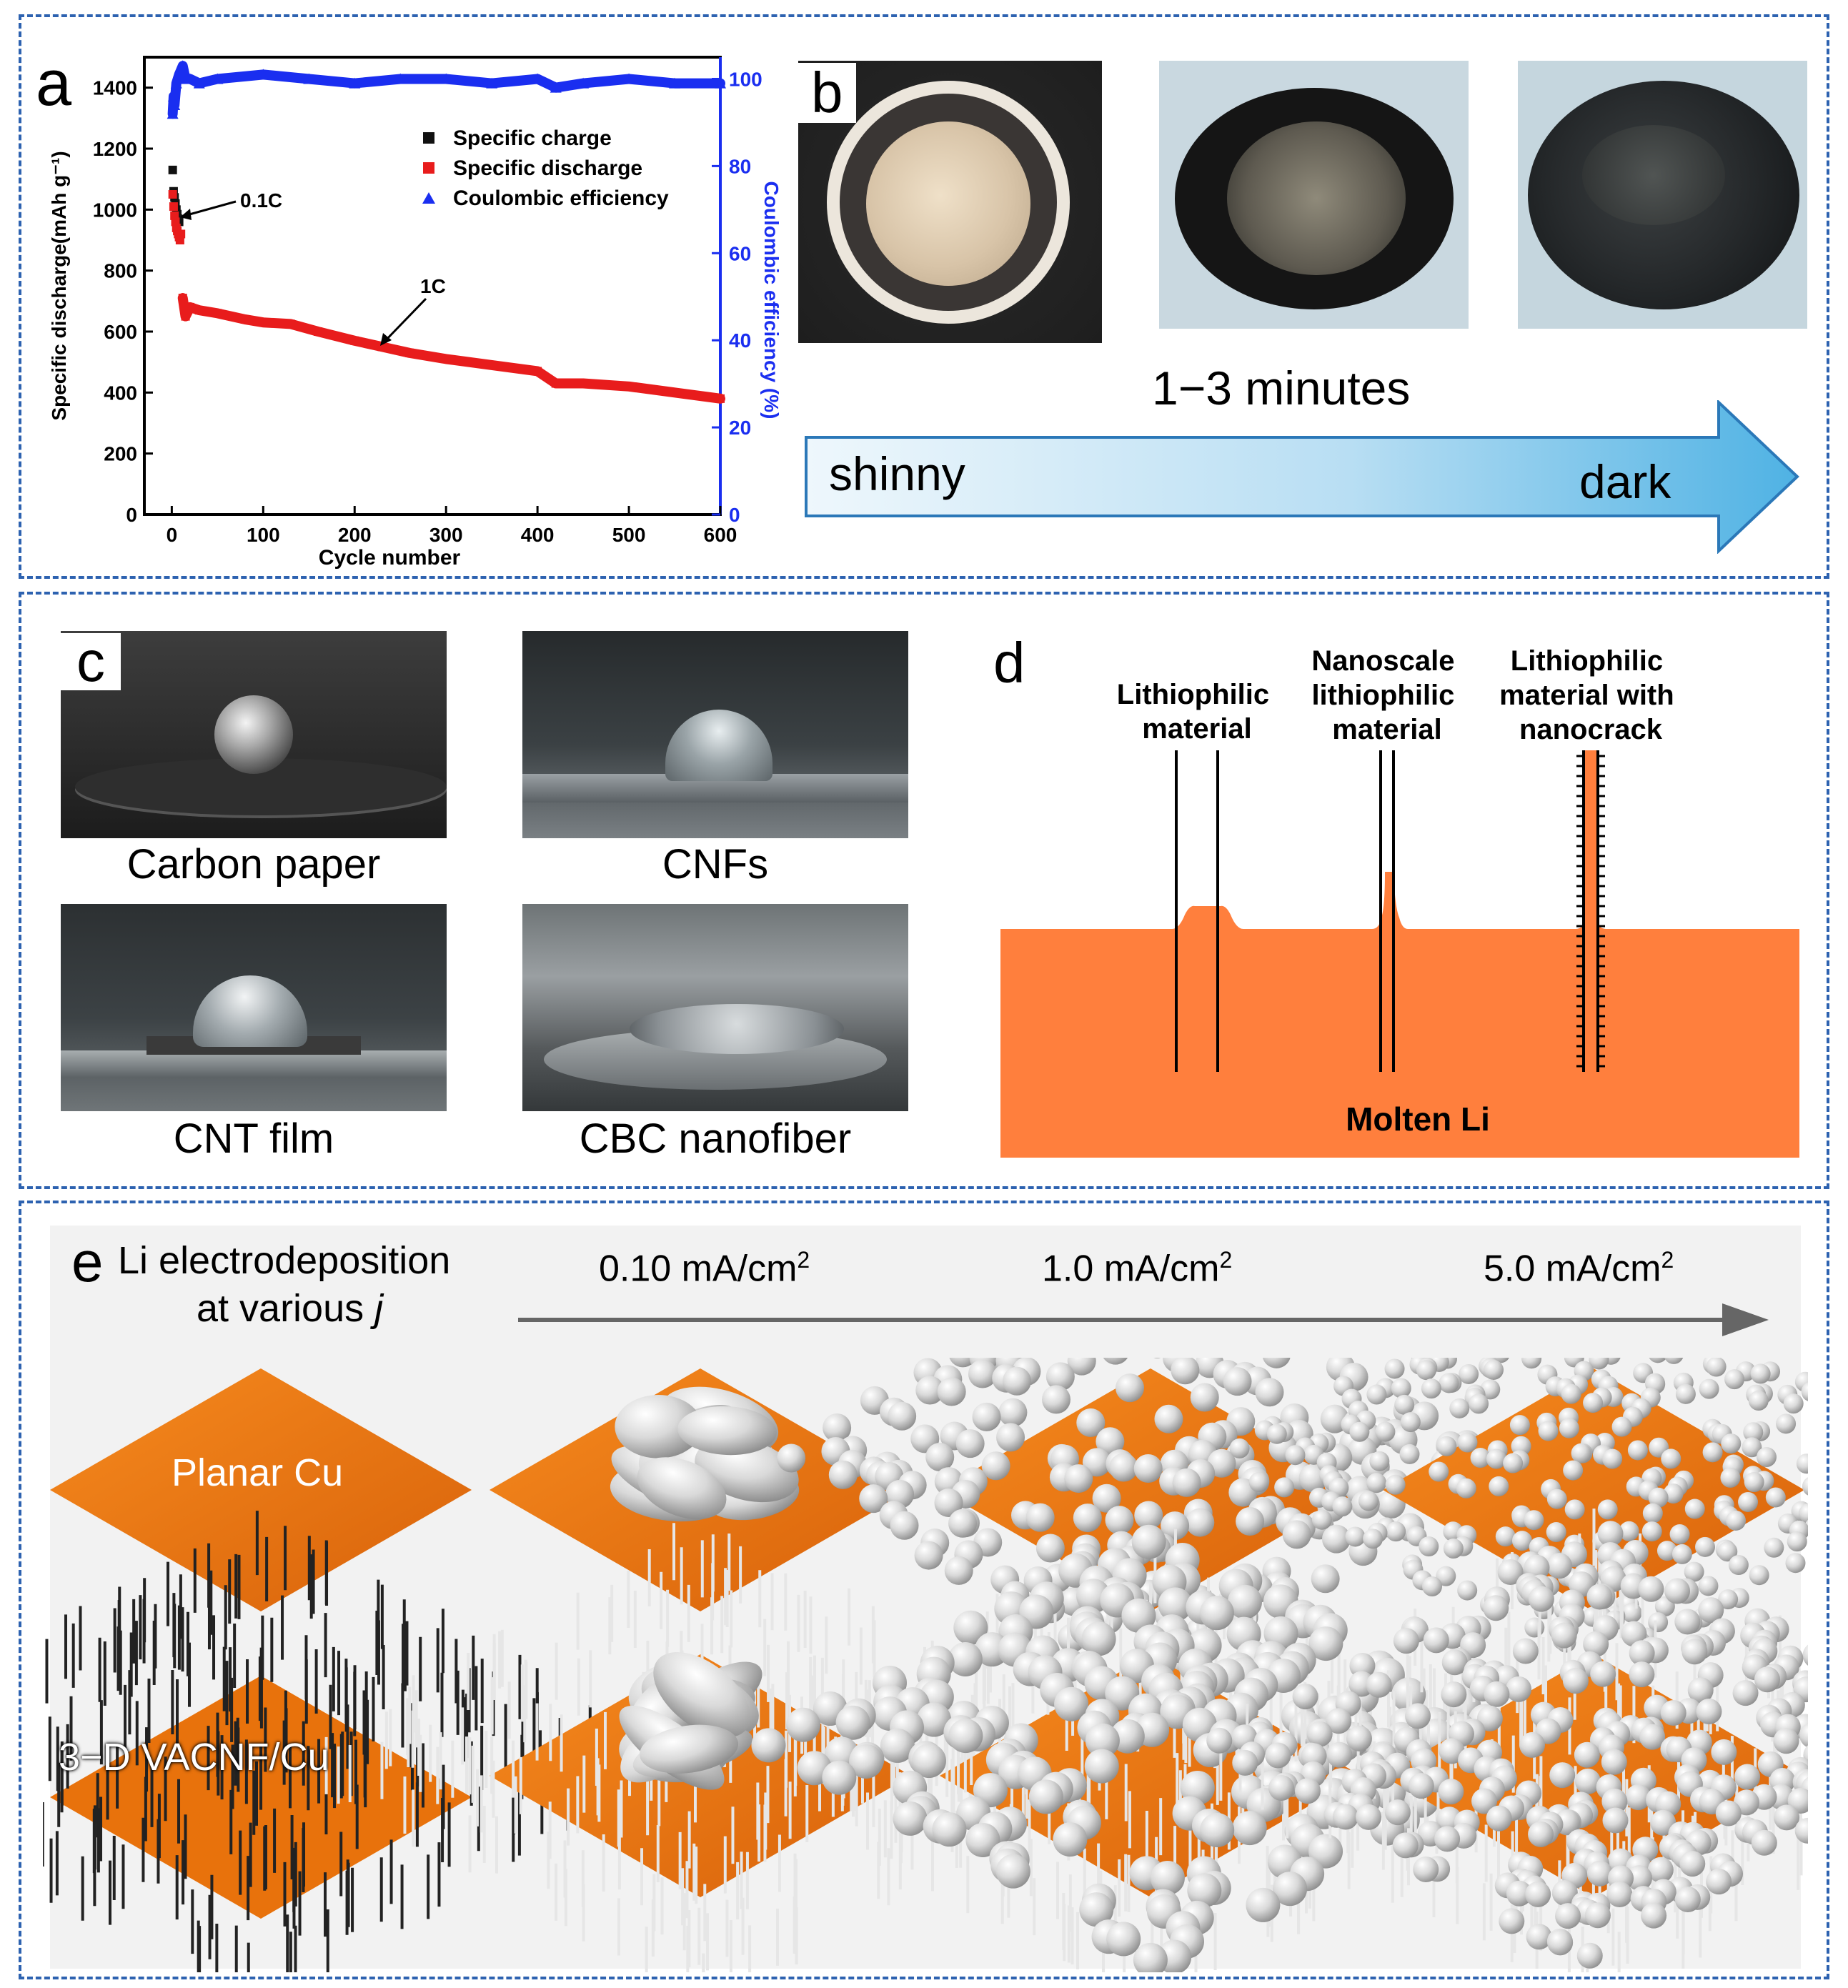 The width and height of the screenshot is (1848, 1988). I want to click on current-arrow, so click(1143, 1319).